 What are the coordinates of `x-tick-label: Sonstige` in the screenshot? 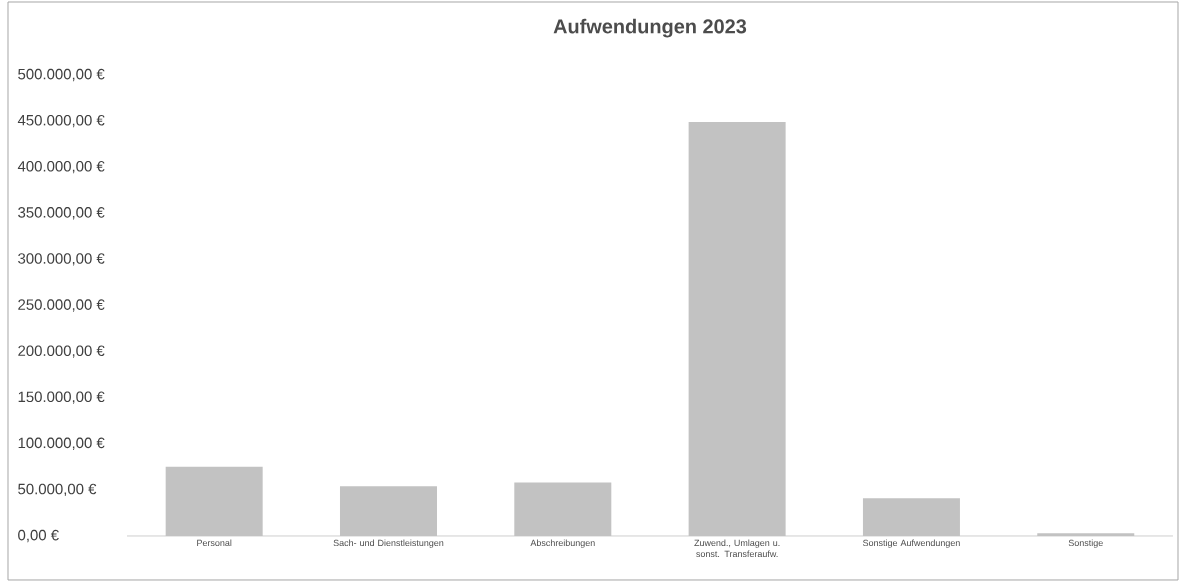 It's located at (1085, 543).